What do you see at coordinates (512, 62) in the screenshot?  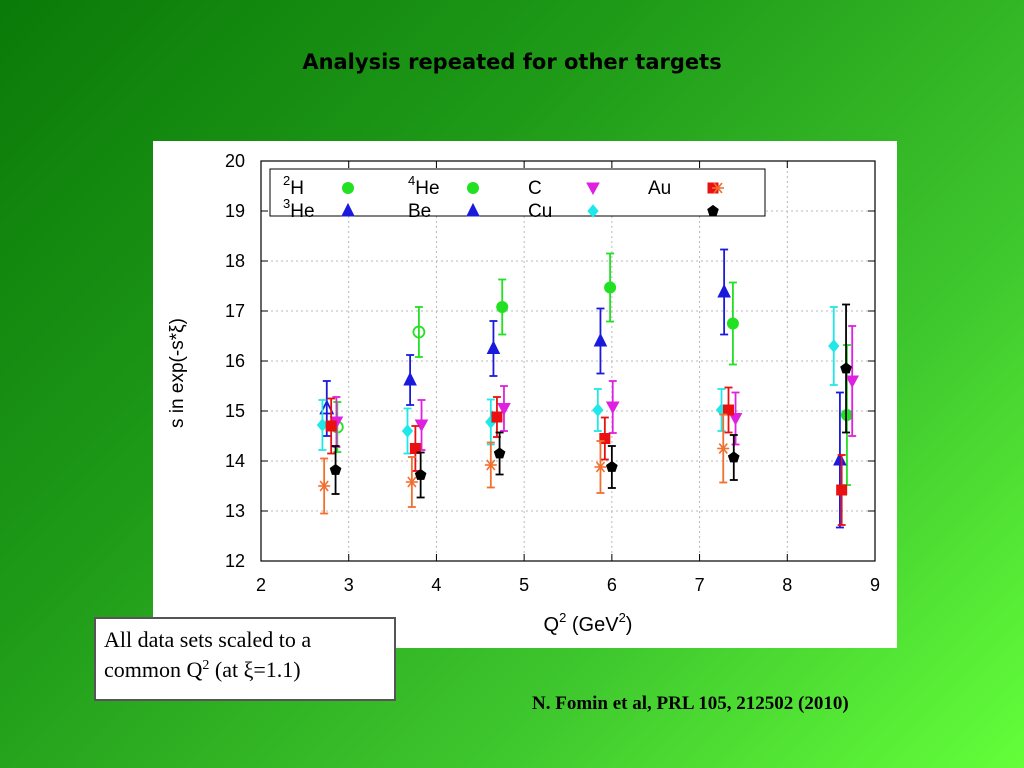 I see `slide-title: Analysis repeated for other targets` at bounding box center [512, 62].